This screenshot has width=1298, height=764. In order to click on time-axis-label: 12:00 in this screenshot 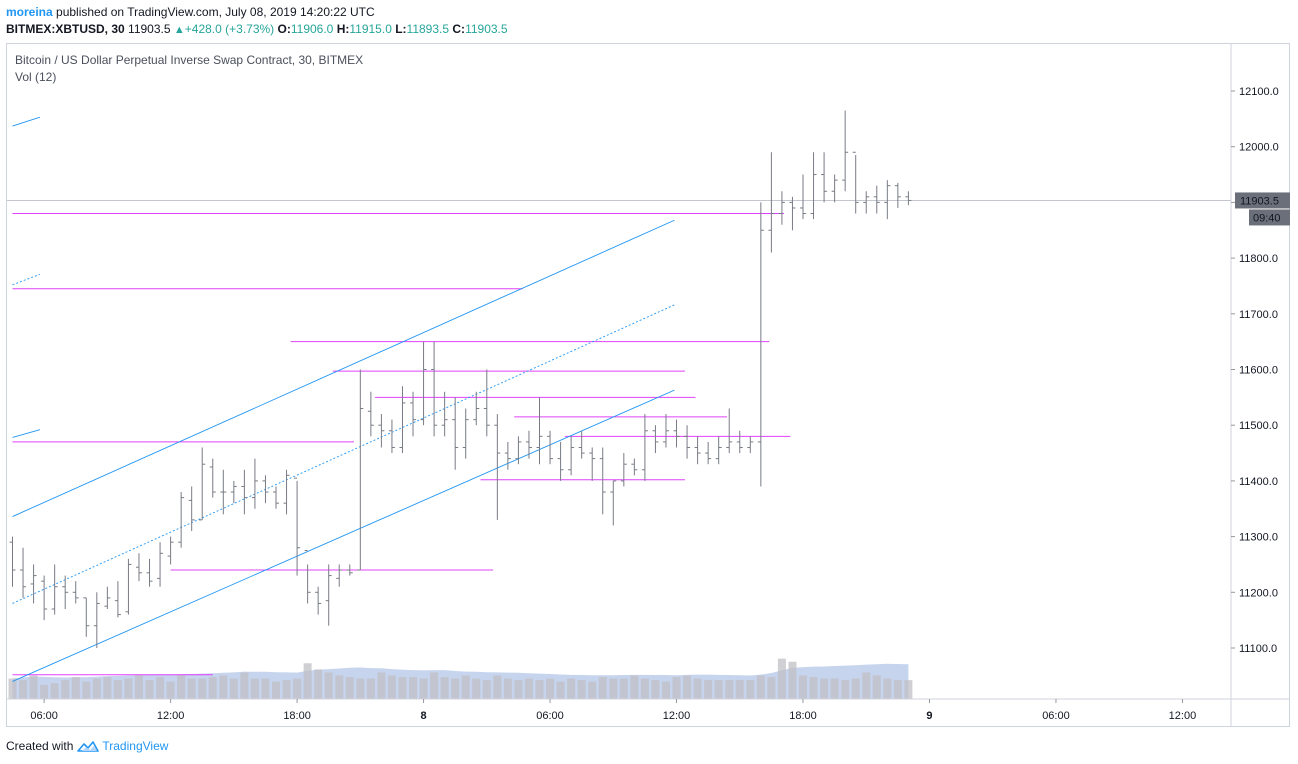, I will do `click(677, 716)`.